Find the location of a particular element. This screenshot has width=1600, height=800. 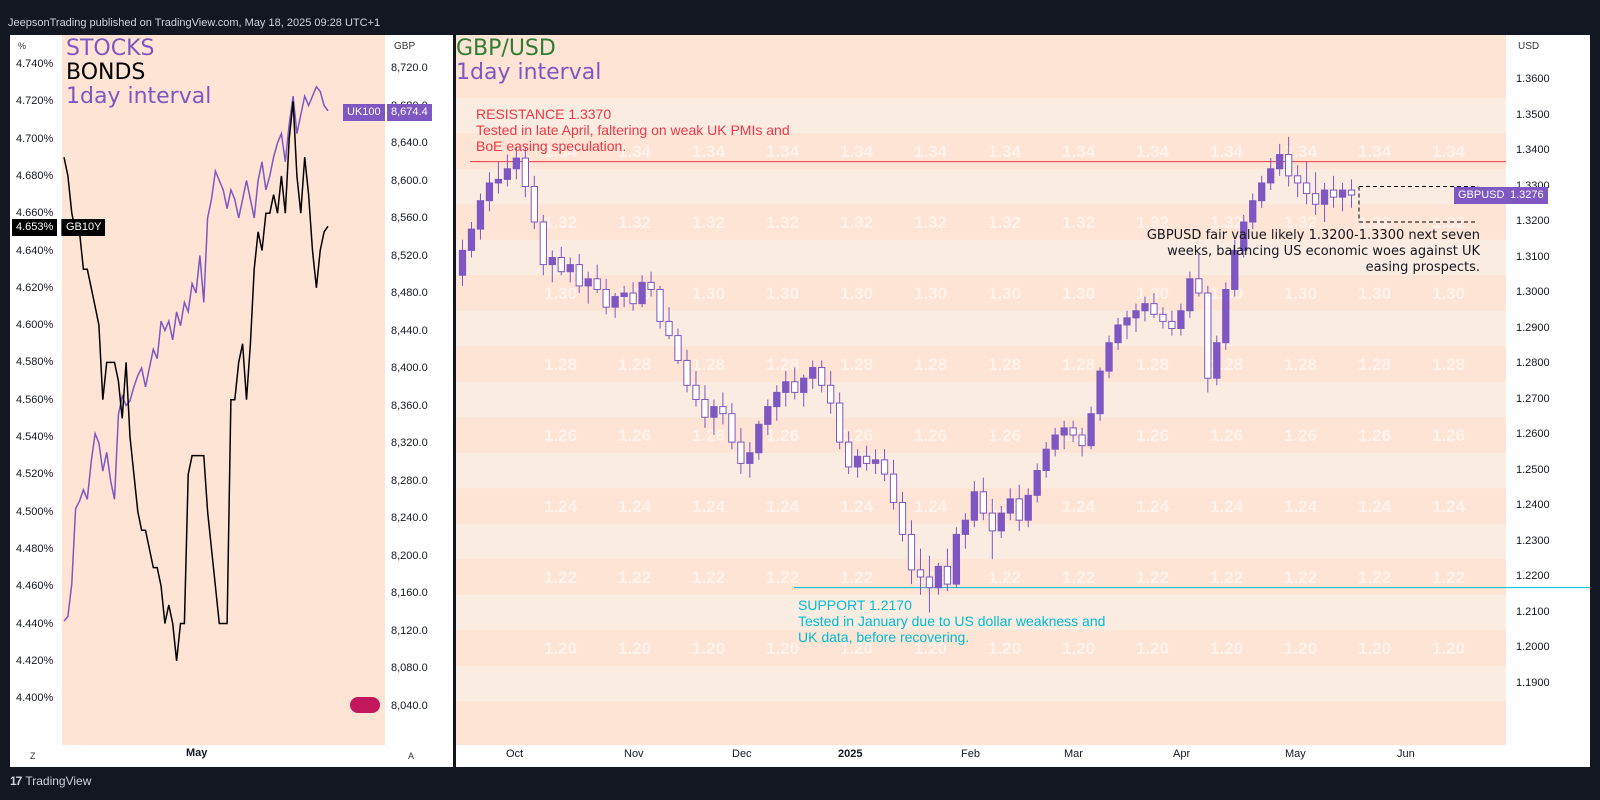

left-y-tick: 4.480% is located at coordinates (35, 548).